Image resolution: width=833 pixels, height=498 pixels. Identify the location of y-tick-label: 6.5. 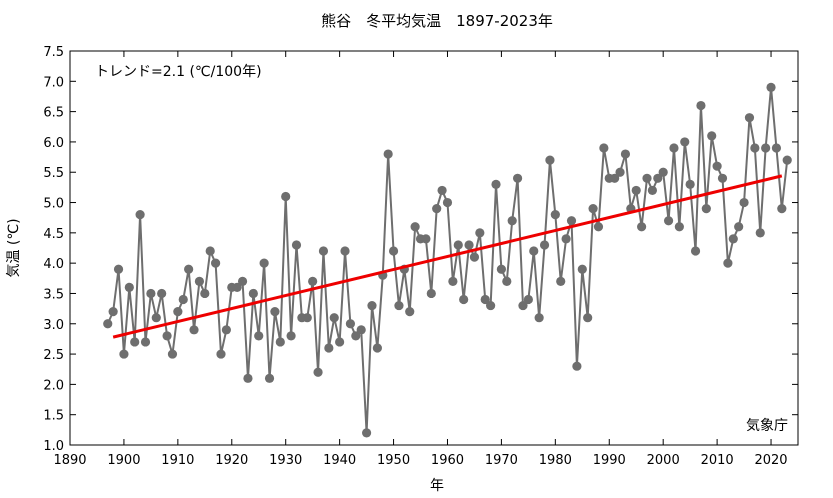
(53, 113).